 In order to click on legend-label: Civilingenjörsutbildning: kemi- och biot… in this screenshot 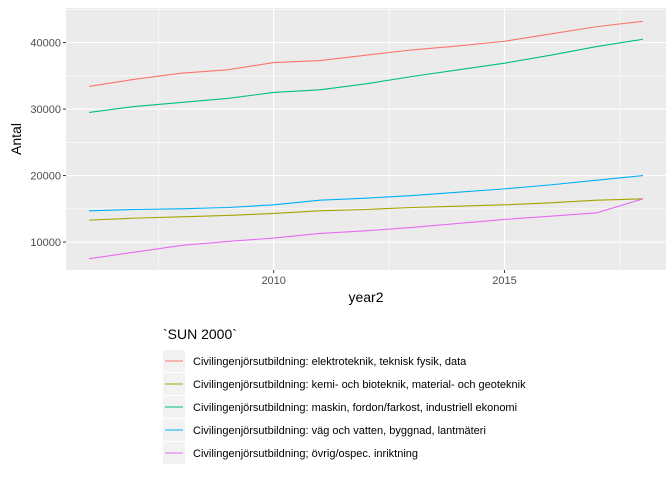, I will do `click(359, 385)`.